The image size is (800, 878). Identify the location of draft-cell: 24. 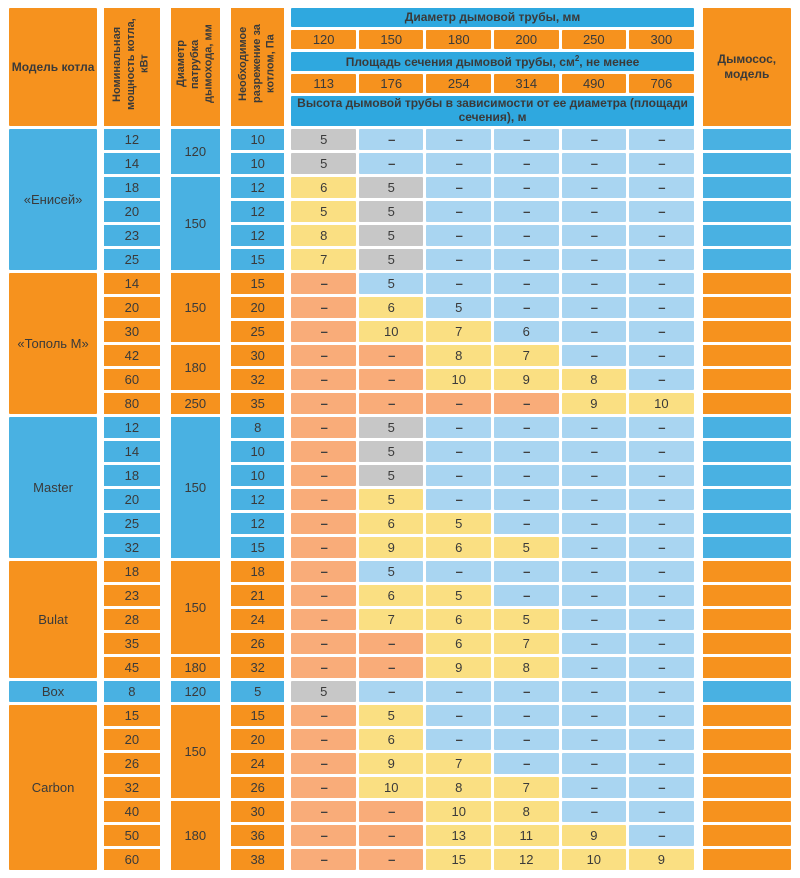
(257, 763).